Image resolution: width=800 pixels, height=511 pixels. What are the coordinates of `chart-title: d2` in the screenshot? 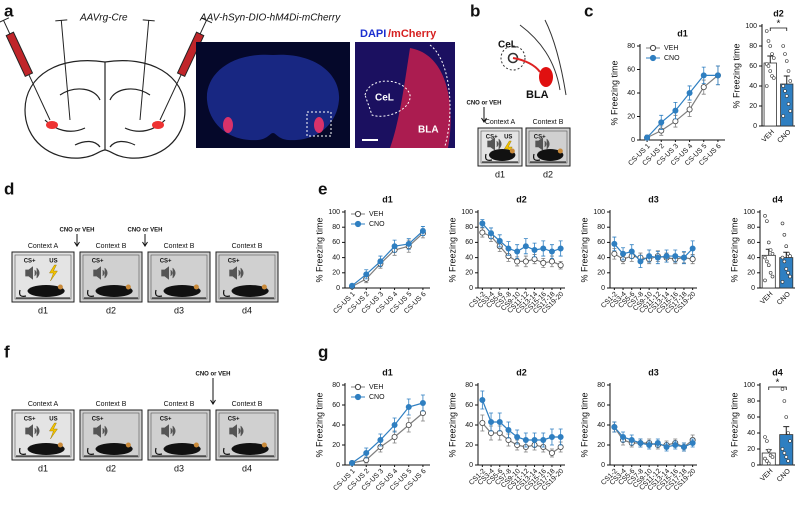 It's located at (521, 199).